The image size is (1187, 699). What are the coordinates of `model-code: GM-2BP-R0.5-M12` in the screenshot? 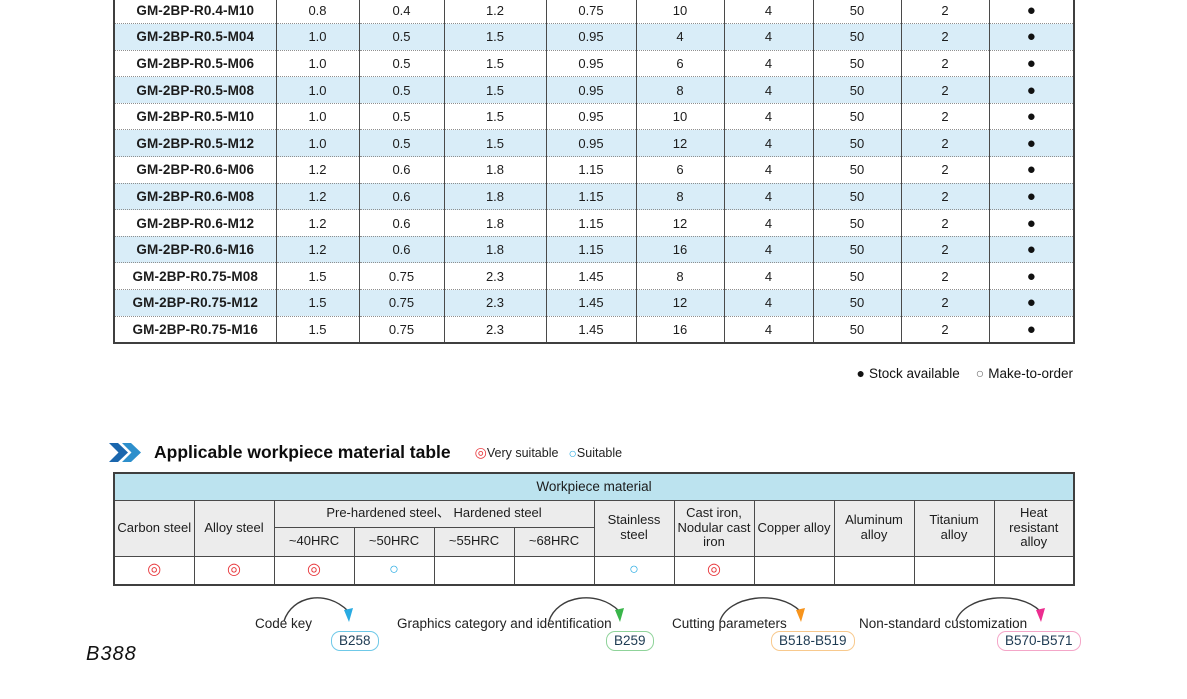 It's located at (195, 143).